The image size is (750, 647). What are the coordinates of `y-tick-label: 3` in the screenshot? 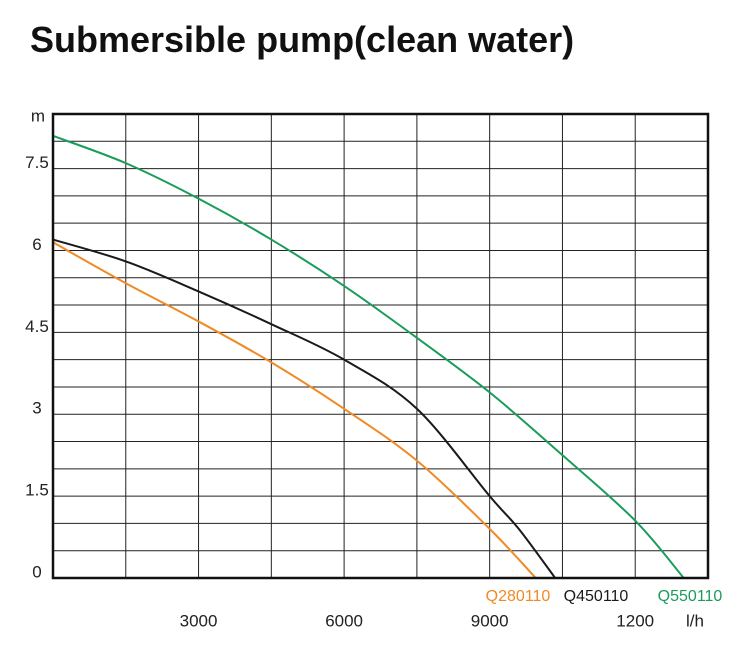 It's located at (36, 408).